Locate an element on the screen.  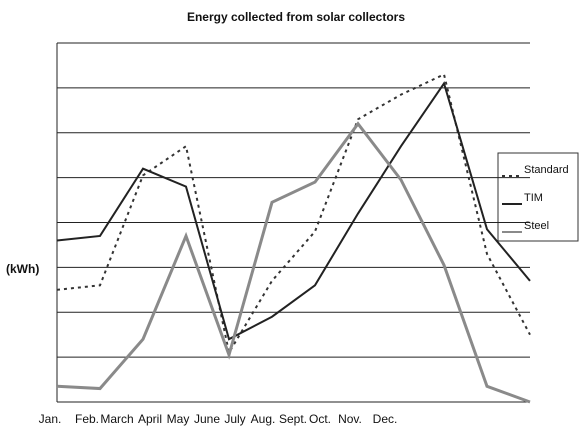
legend-label: TIM is located at coordinates (533, 198).